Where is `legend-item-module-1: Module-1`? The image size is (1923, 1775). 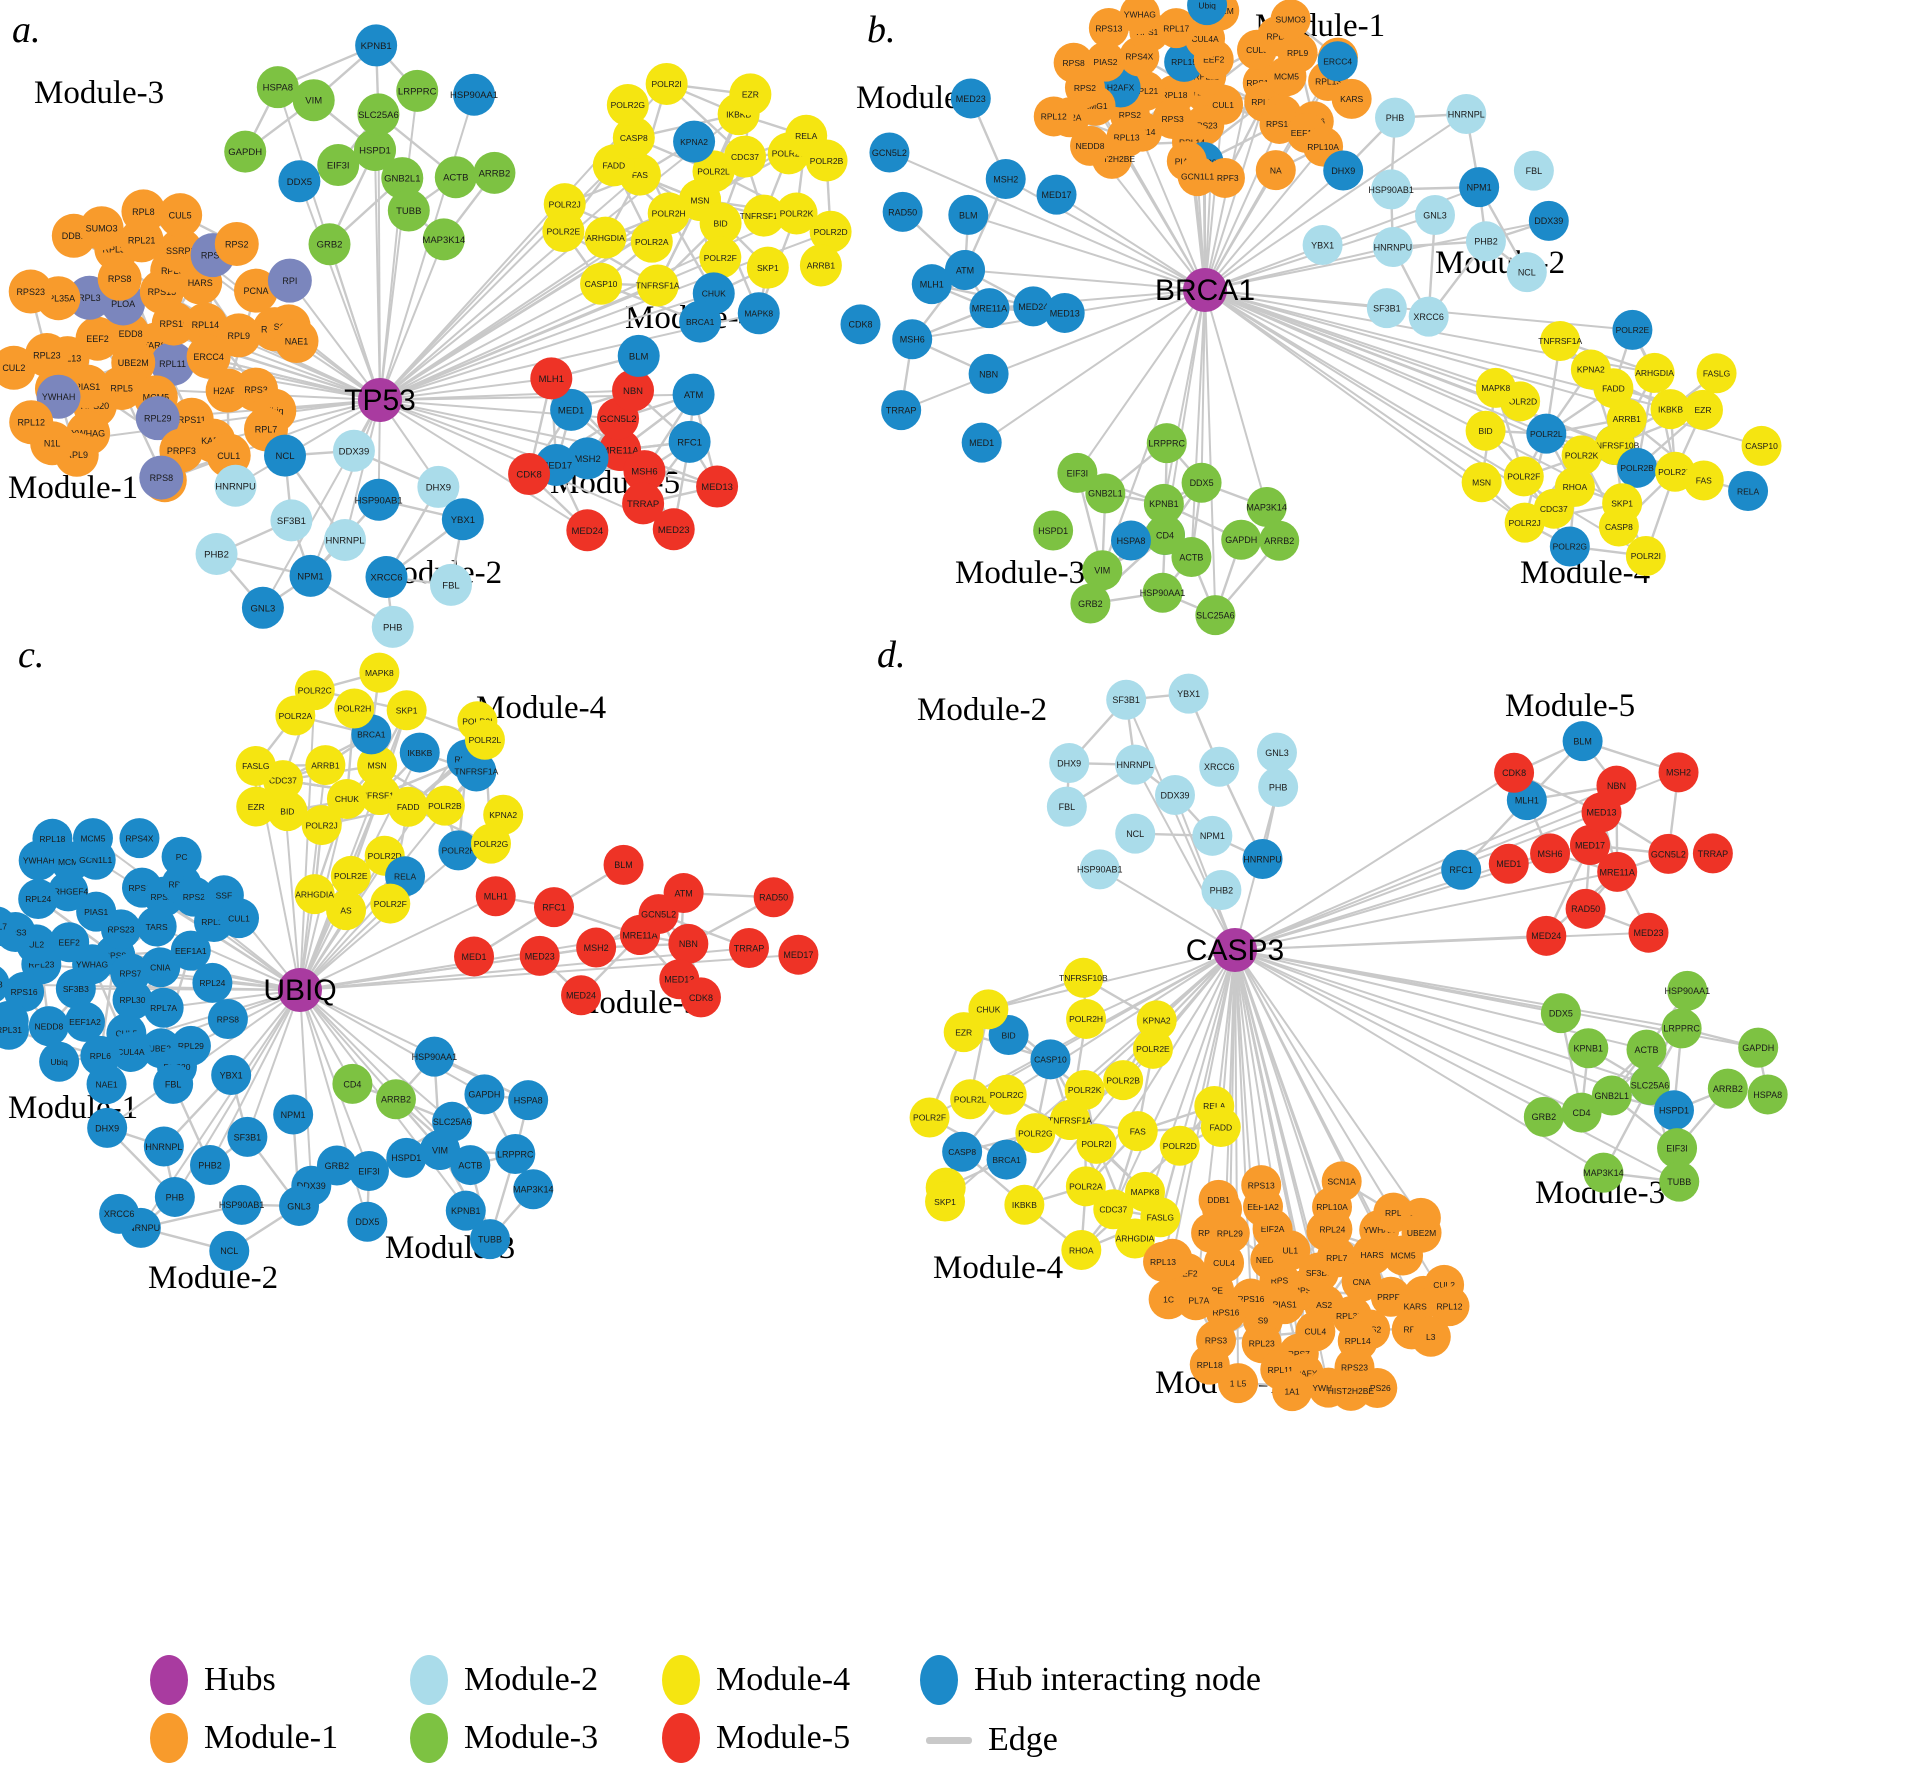
legend-item-module-1: Module-1 is located at coordinates (244, 1738).